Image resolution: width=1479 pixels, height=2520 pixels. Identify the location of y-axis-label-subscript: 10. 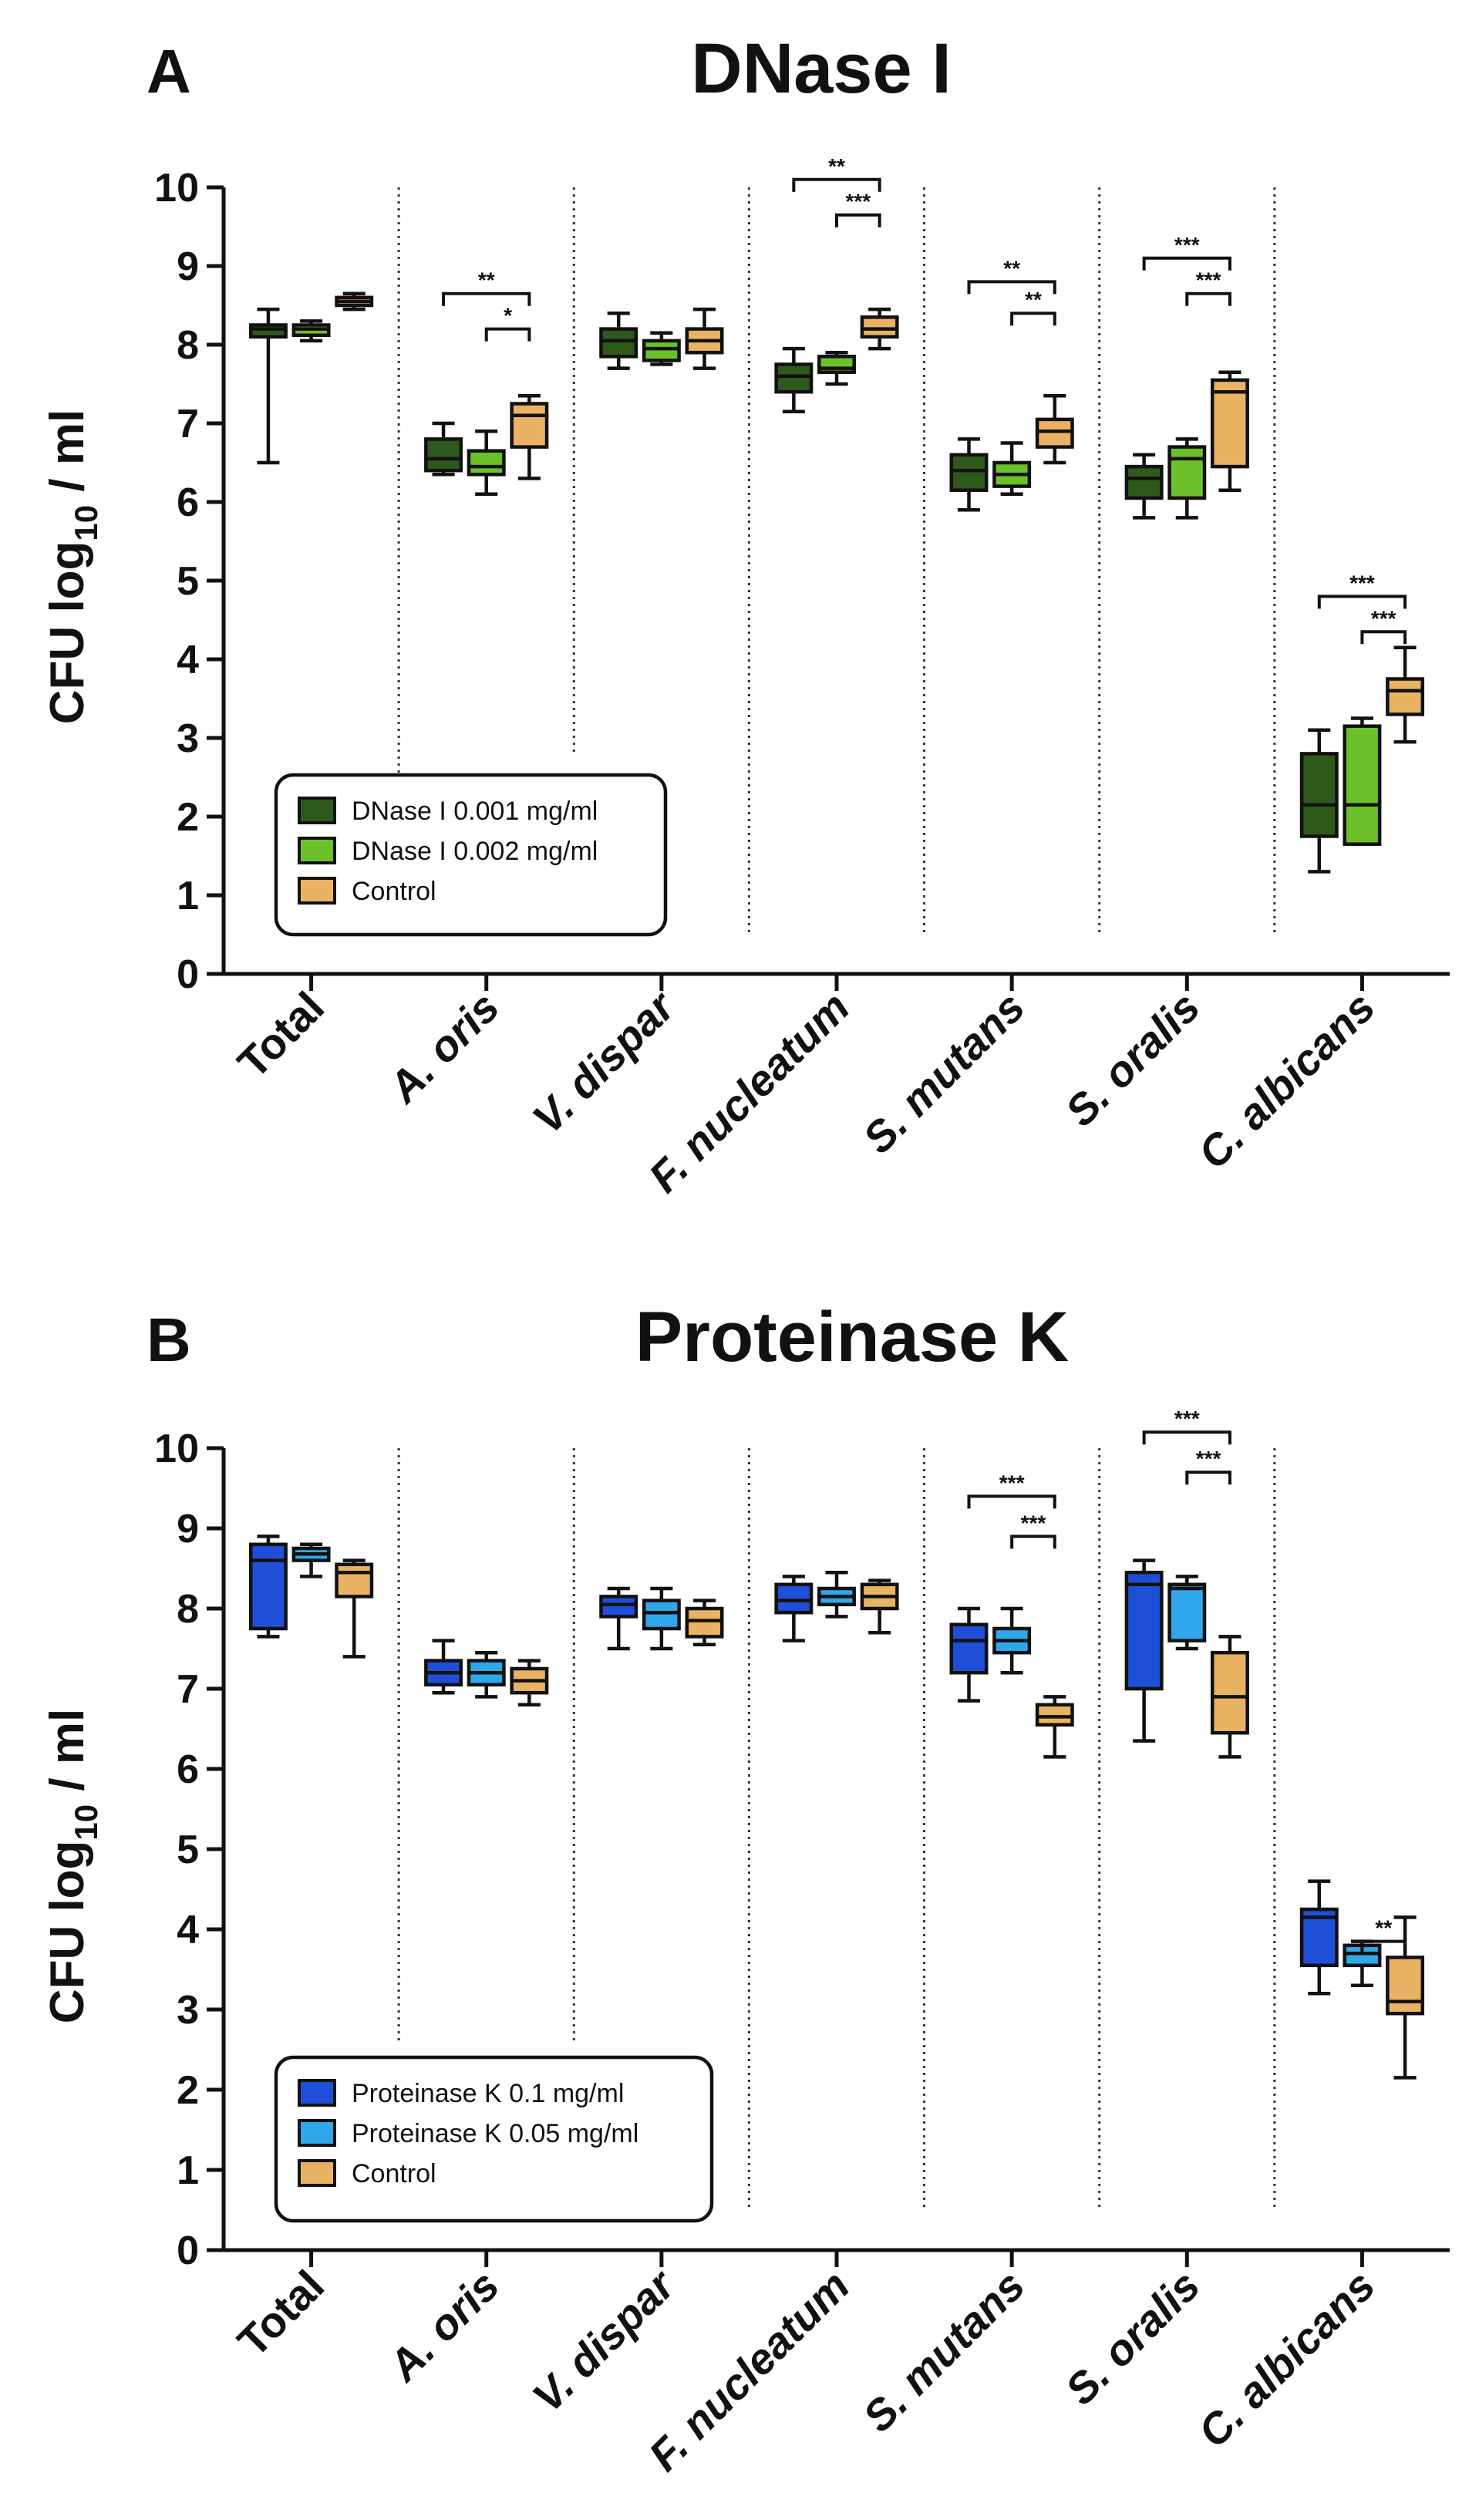
(86, 1822).